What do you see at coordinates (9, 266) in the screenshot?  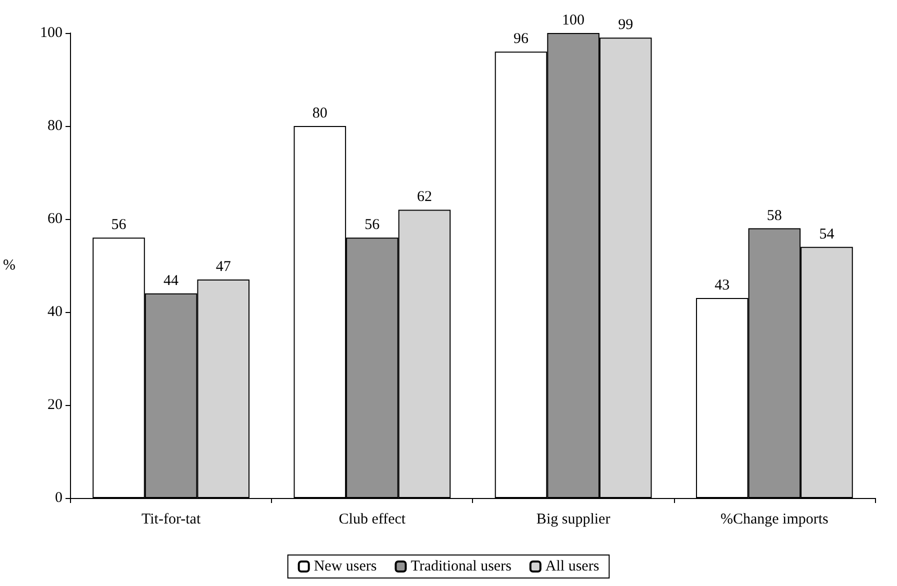 I see `y-axis-title: %` at bounding box center [9, 266].